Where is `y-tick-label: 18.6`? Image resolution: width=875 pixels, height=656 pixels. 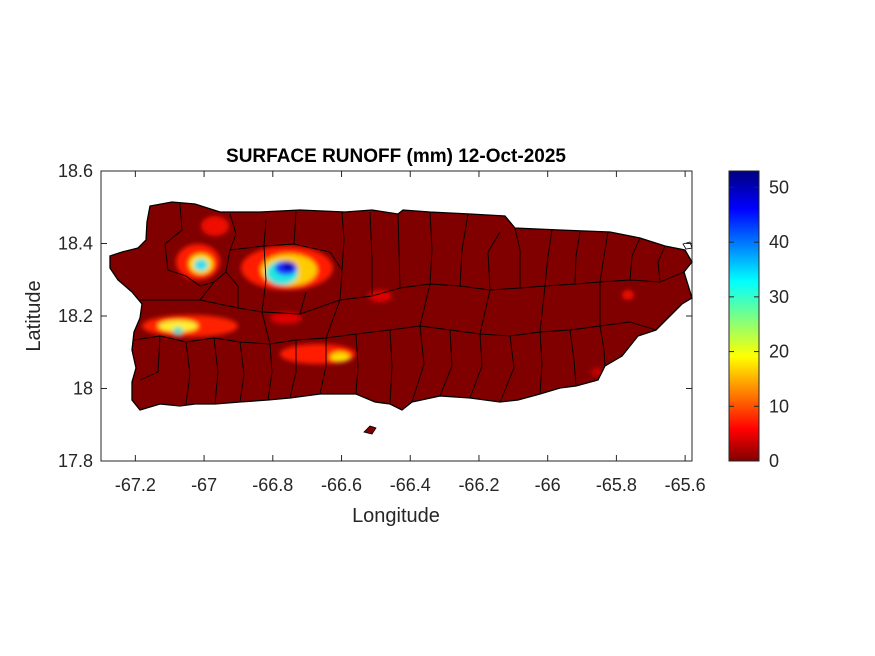 y-tick-label: 18.6 is located at coordinates (75, 171).